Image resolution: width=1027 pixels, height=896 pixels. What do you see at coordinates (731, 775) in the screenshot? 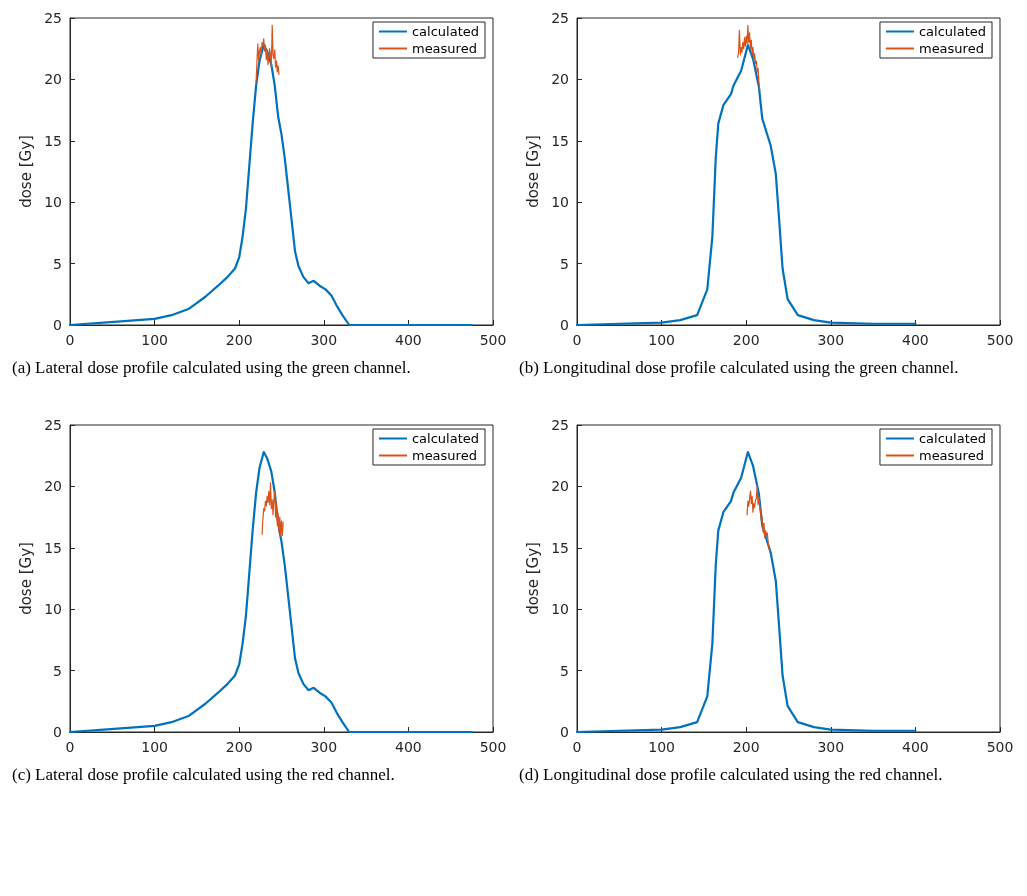
I see `text: (d) Longitudinal dose profile calculated using the red channel.` at bounding box center [731, 775].